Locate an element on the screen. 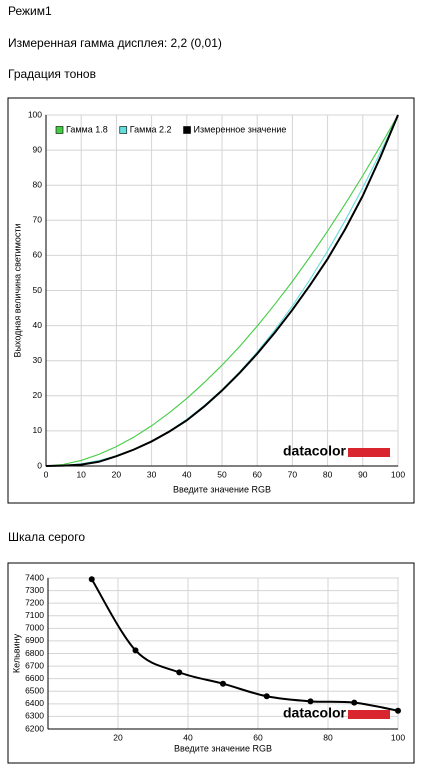 This screenshot has height=781, width=423. y-tick-label: 10 is located at coordinates (38, 430).